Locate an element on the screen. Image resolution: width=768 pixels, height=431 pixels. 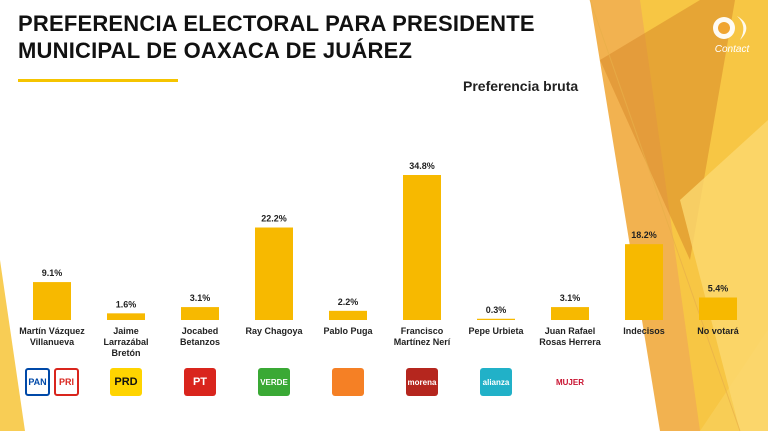
category-label-7-line-0: Juan Rafael is located at coordinates (570, 331).